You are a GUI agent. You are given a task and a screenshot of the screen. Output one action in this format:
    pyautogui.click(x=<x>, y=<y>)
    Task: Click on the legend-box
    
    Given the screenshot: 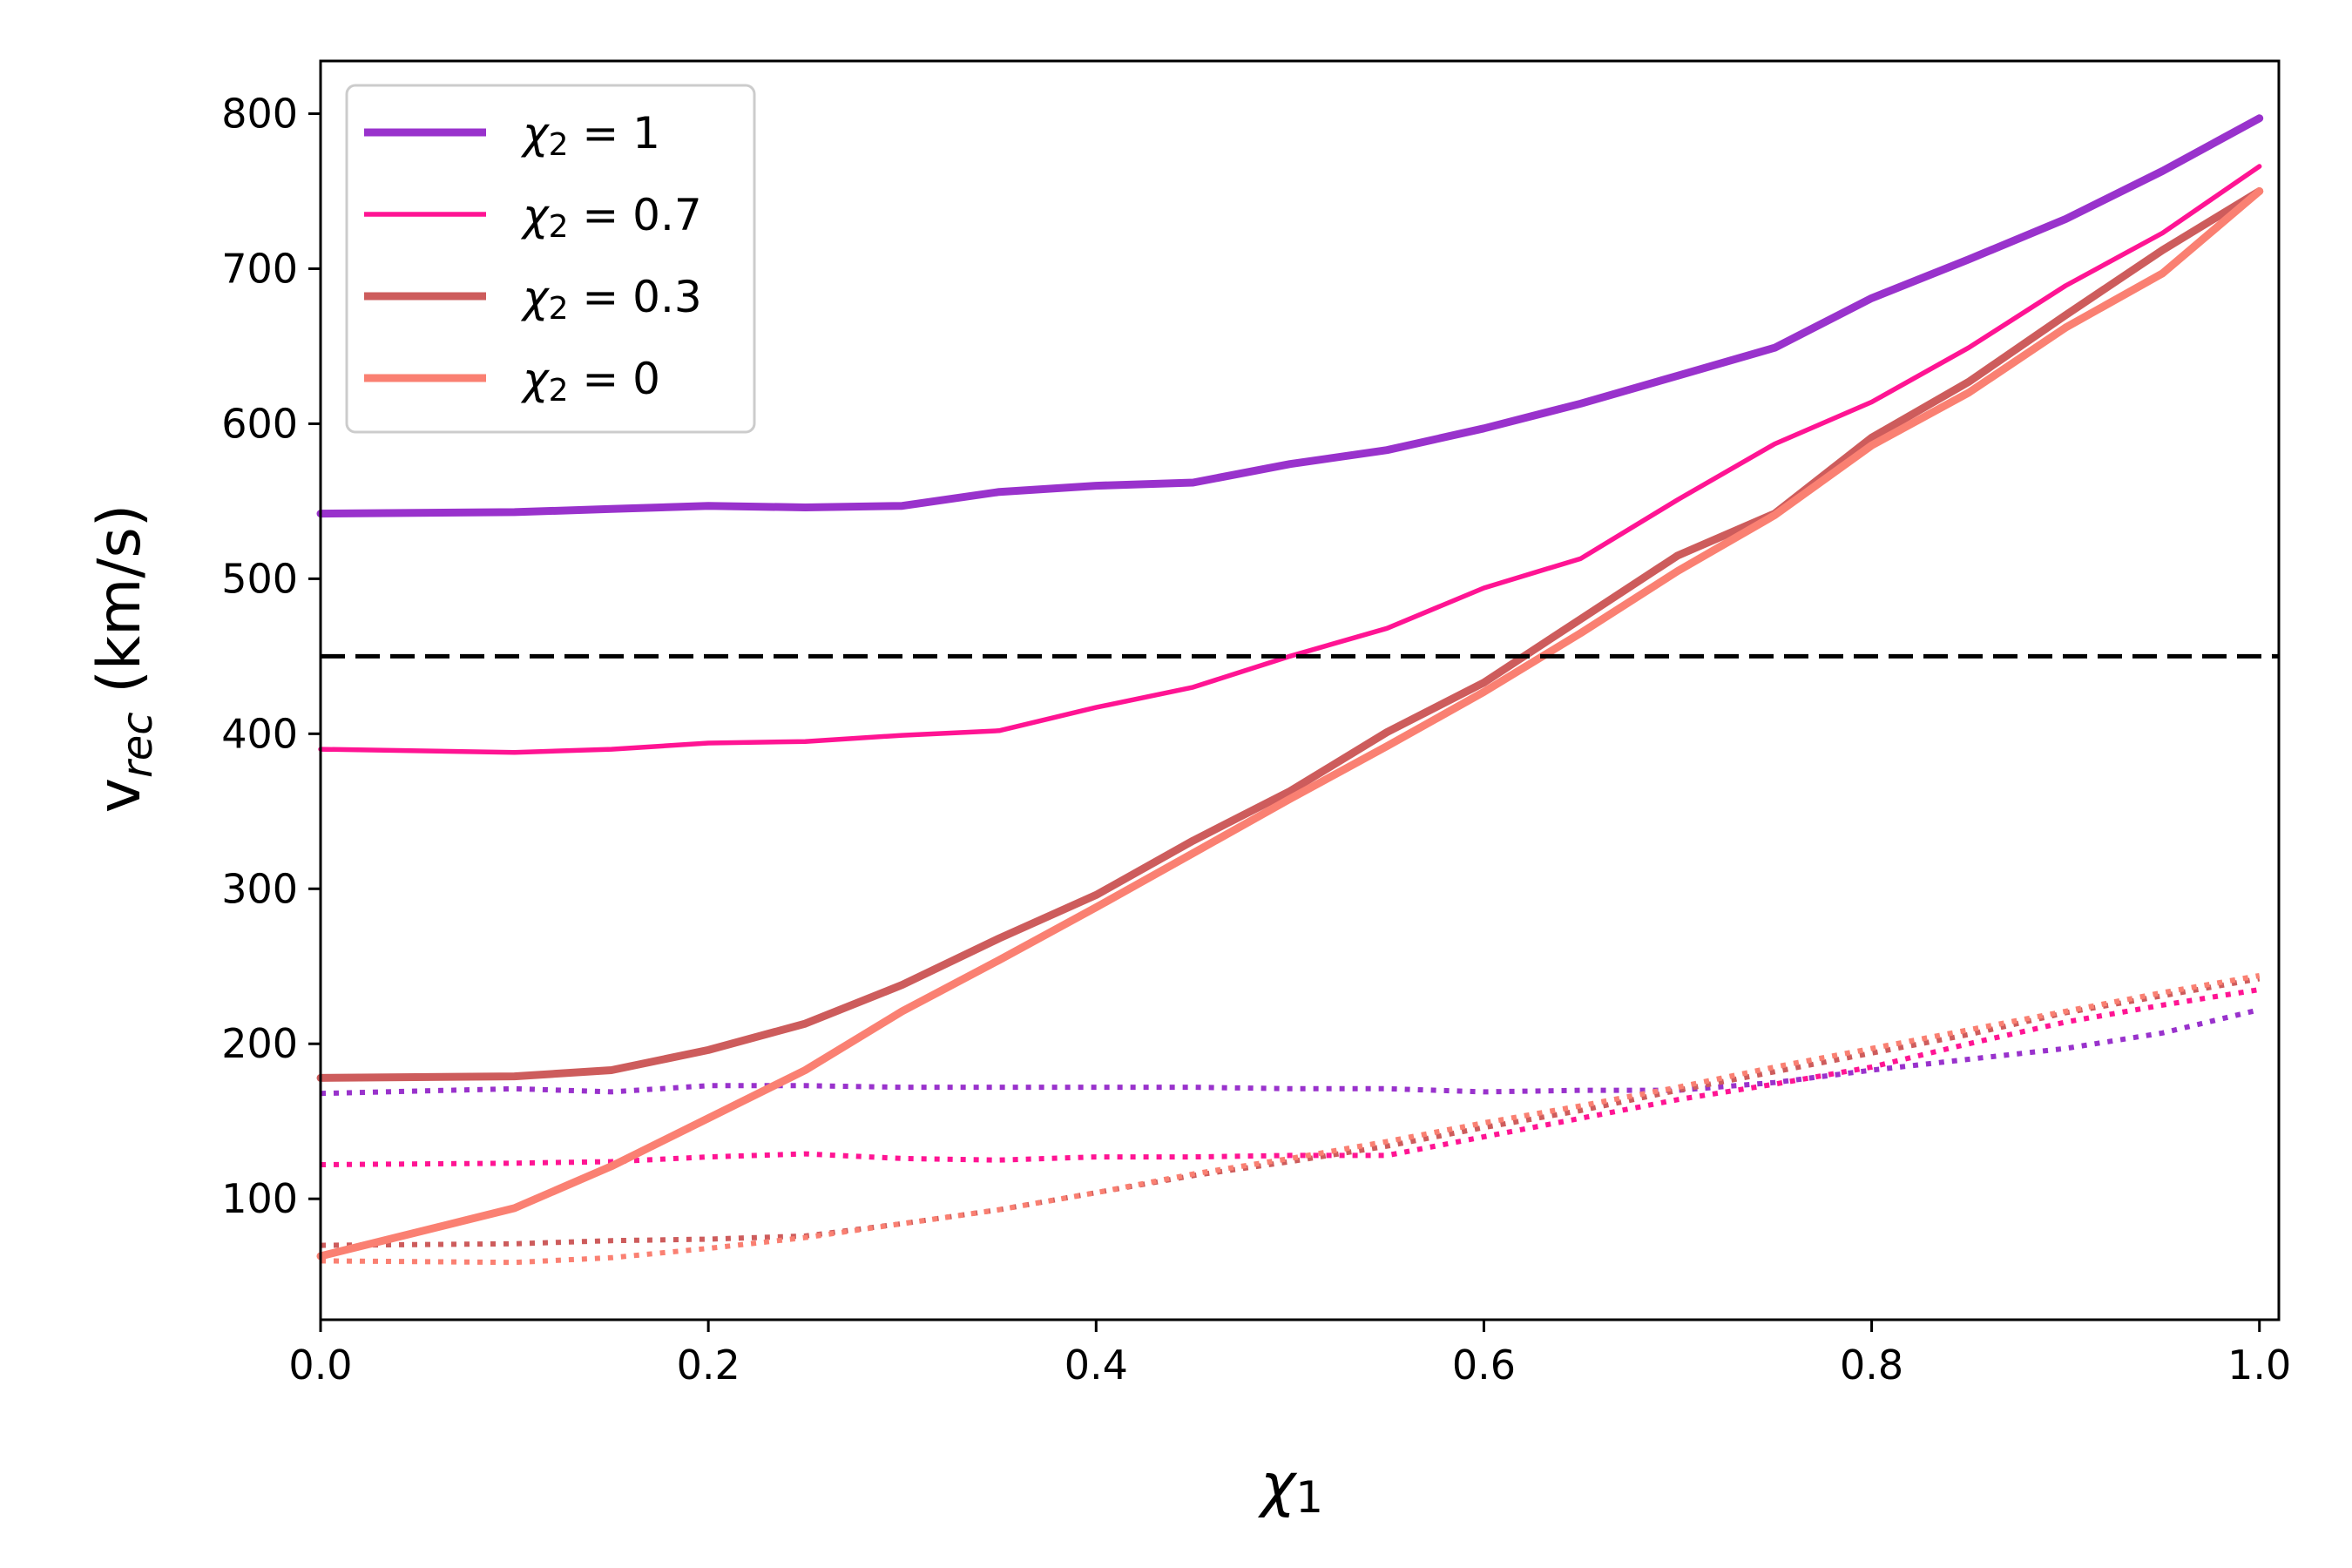 What is the action you would take?
    pyautogui.click(x=550, y=259)
    